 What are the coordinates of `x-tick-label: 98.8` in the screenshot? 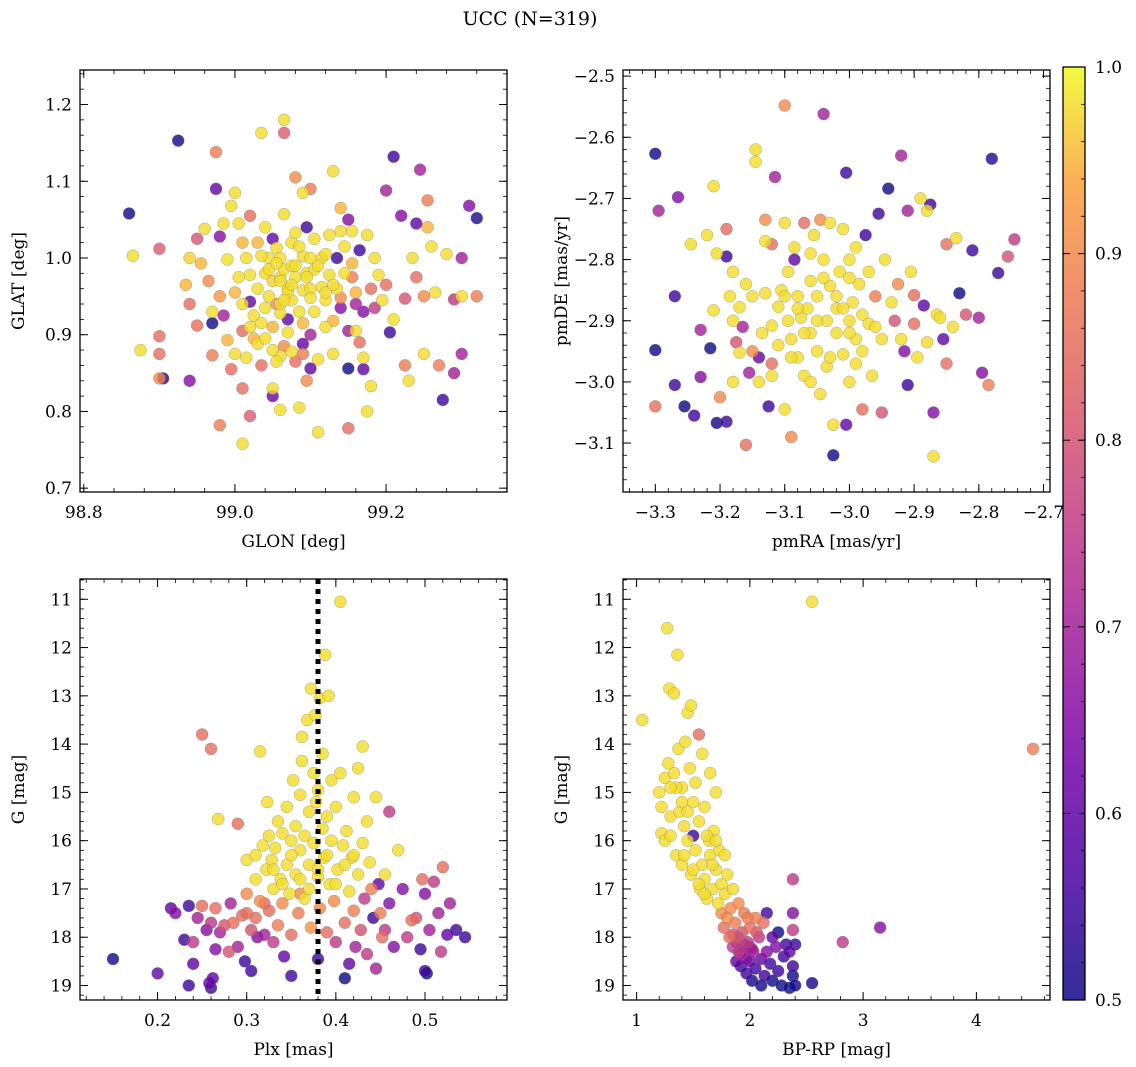 It's located at (84, 513).